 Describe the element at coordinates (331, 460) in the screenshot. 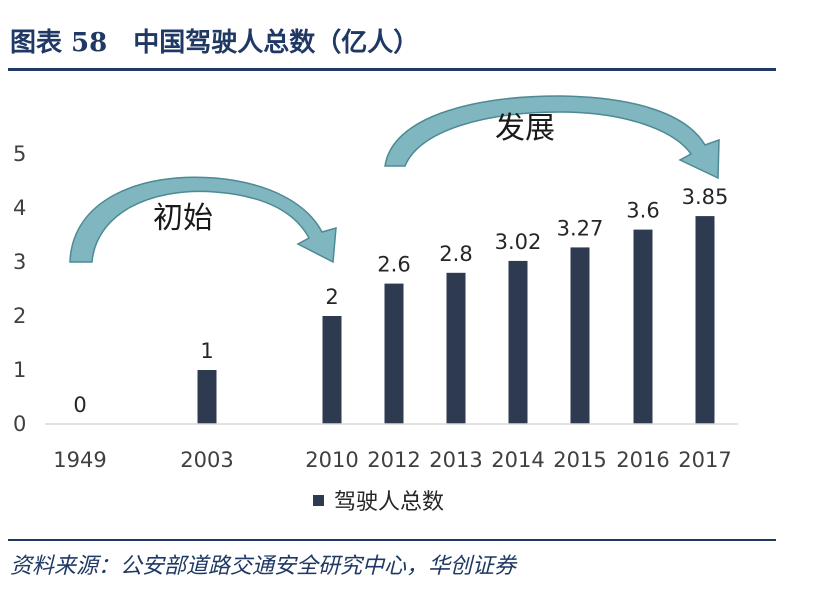

I see `x-tick-label: 2010` at that location.